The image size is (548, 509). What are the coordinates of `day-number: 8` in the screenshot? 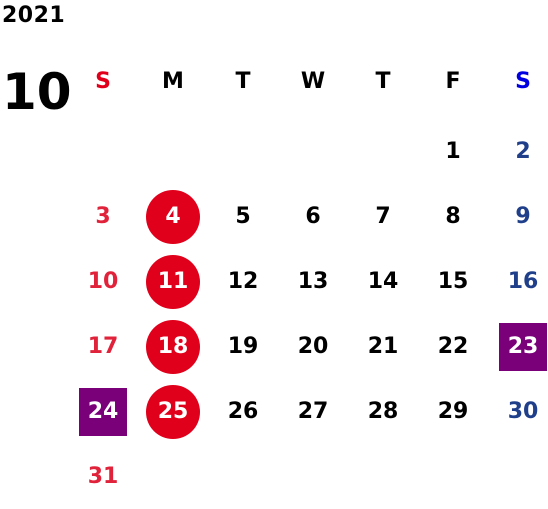 It's located at (453, 216).